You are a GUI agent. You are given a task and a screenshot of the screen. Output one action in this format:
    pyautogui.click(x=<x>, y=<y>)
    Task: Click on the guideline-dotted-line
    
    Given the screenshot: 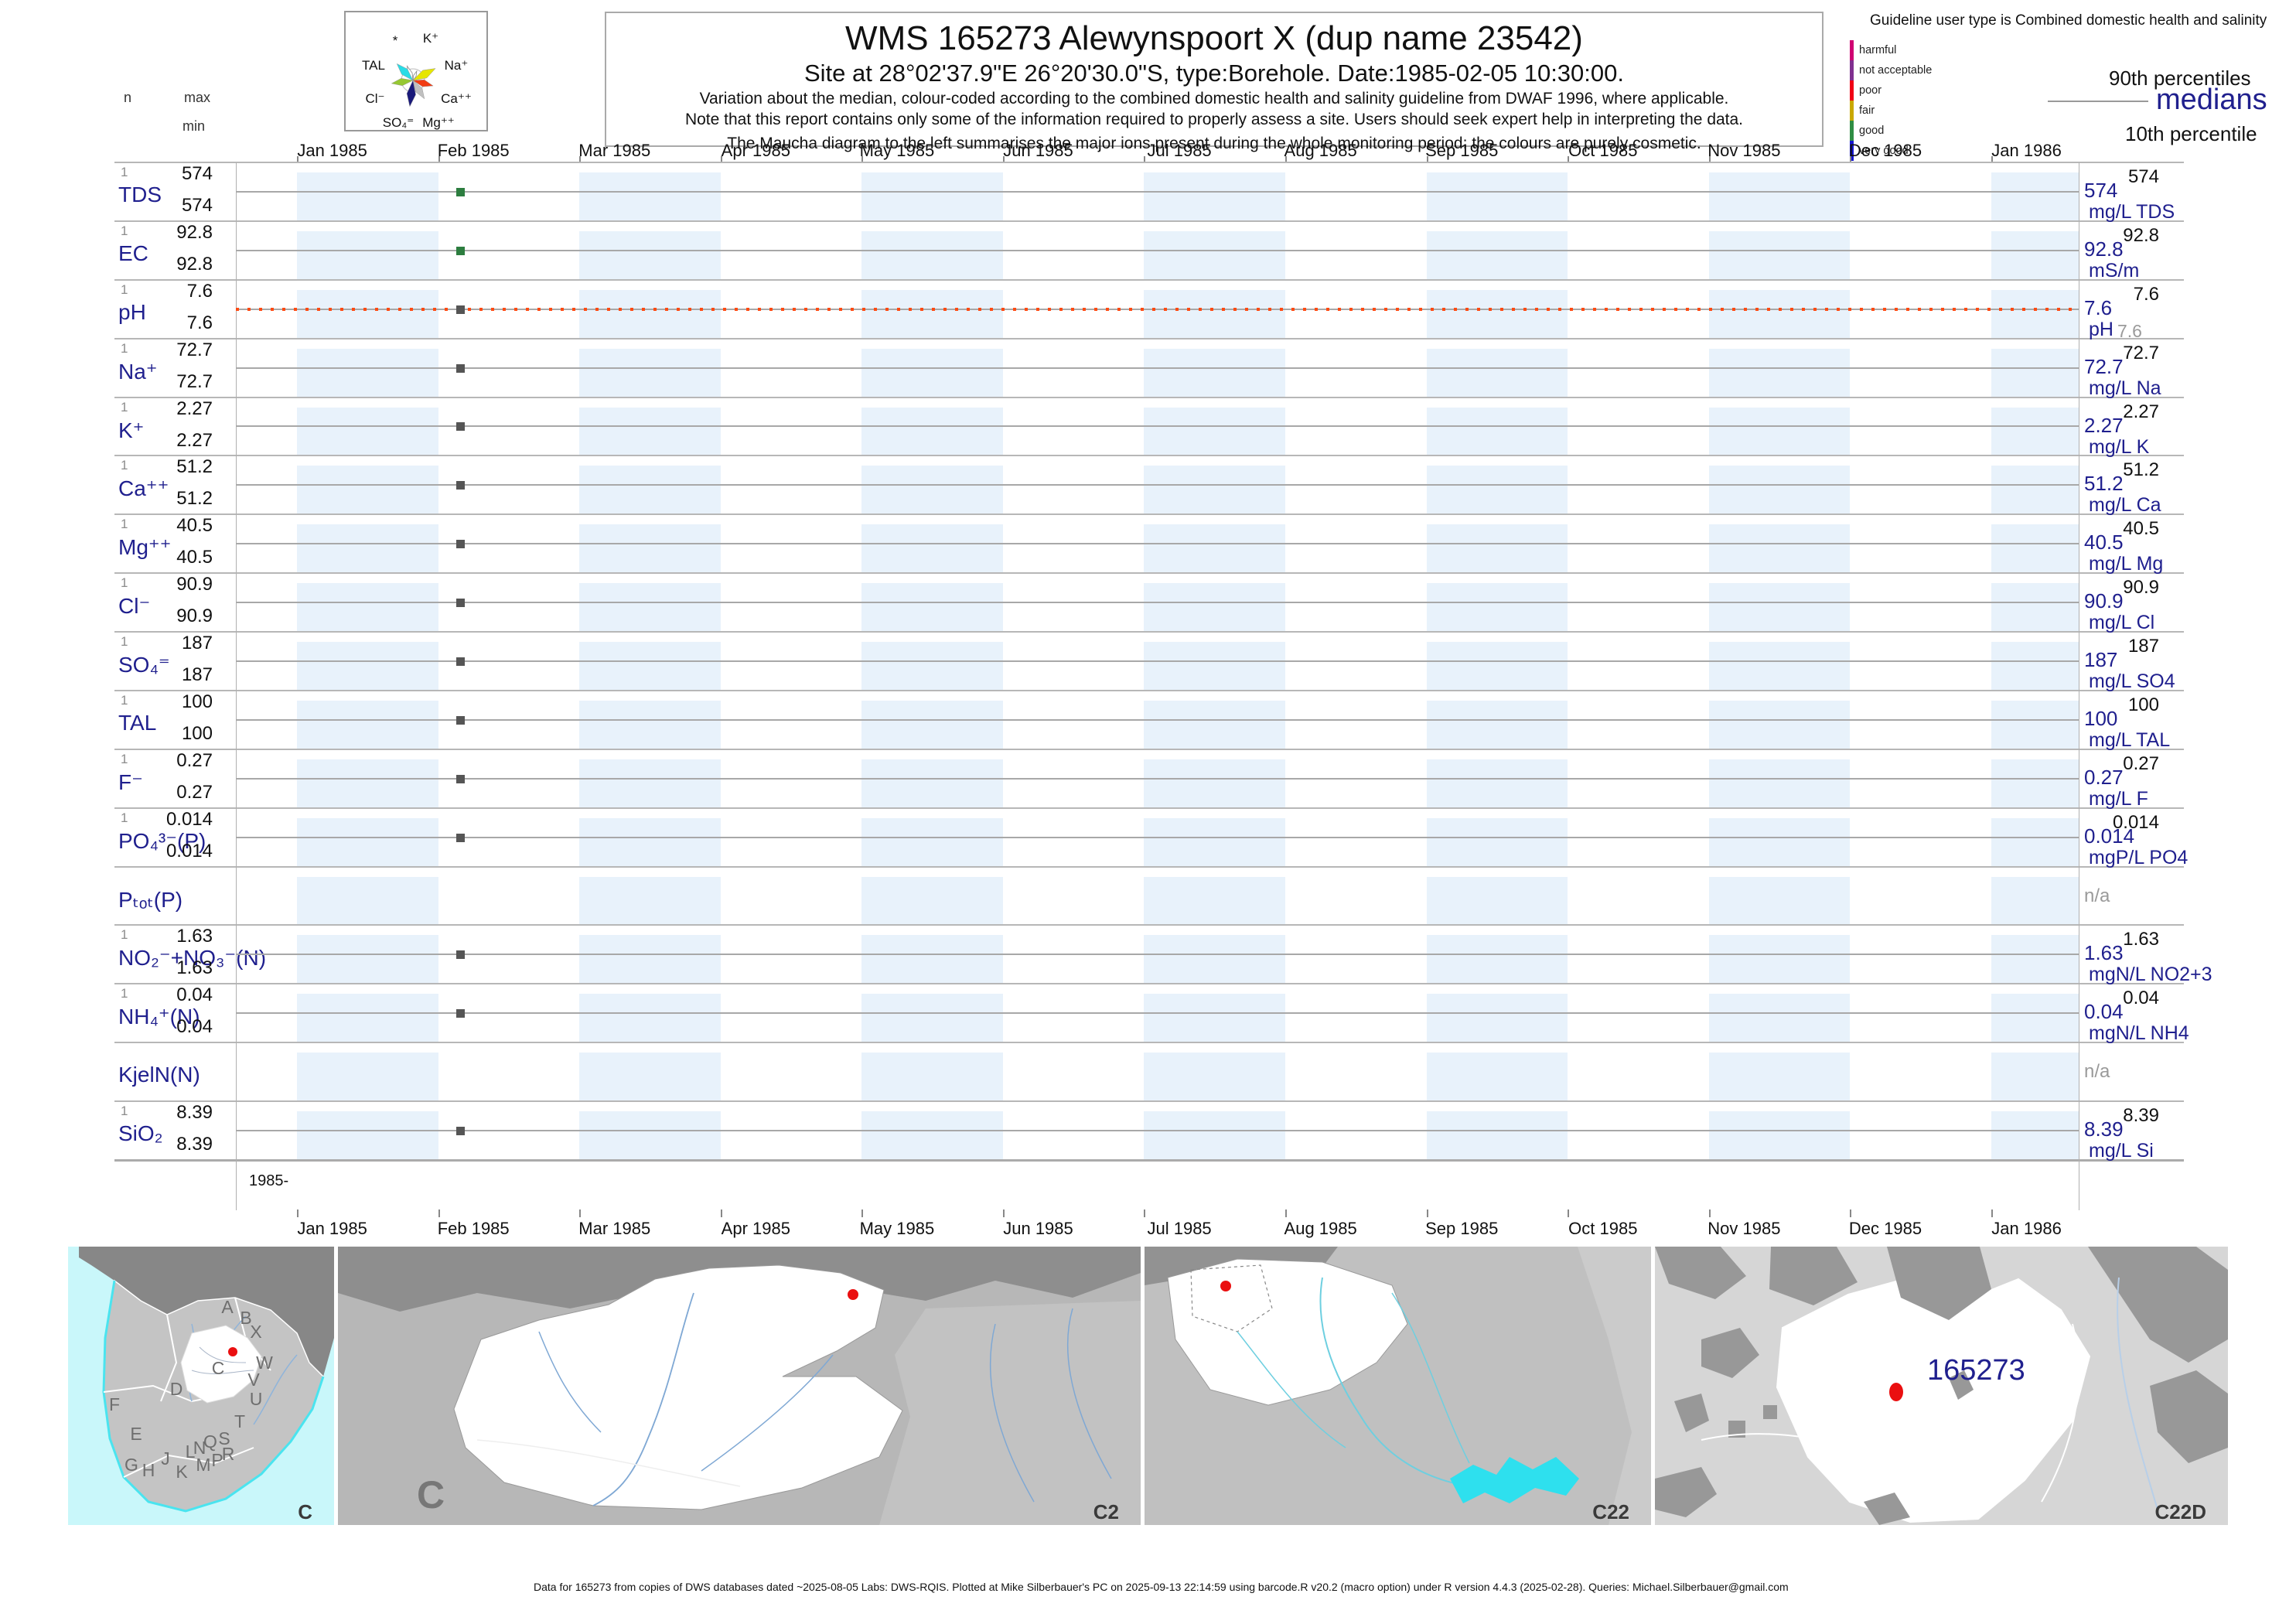 What is the action you would take?
    pyautogui.click(x=1157, y=309)
    